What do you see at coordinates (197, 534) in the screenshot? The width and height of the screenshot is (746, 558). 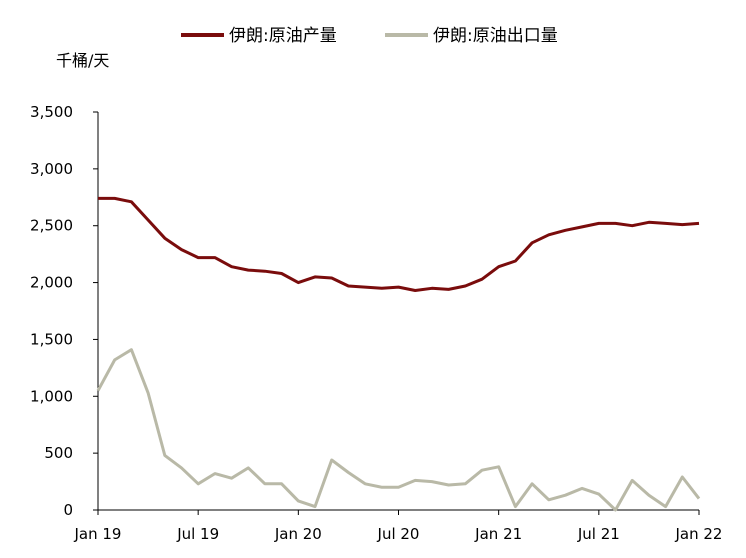 I see `x-tick-label: Jul 19` at bounding box center [197, 534].